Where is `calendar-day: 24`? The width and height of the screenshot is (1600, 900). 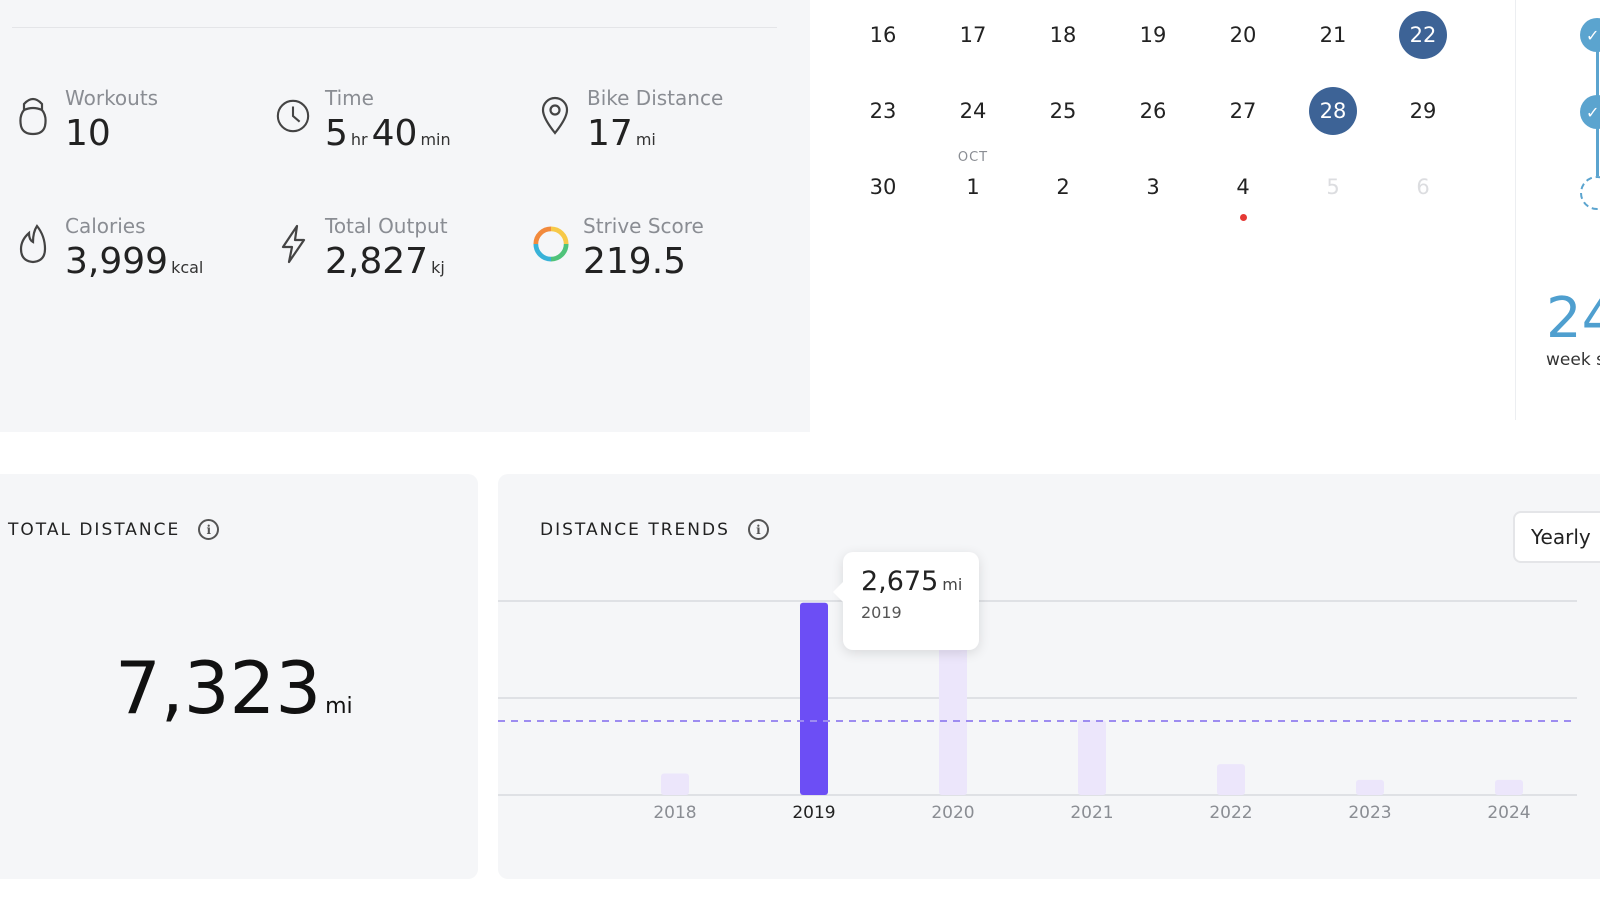
calendar-day: 24 is located at coordinates (973, 111).